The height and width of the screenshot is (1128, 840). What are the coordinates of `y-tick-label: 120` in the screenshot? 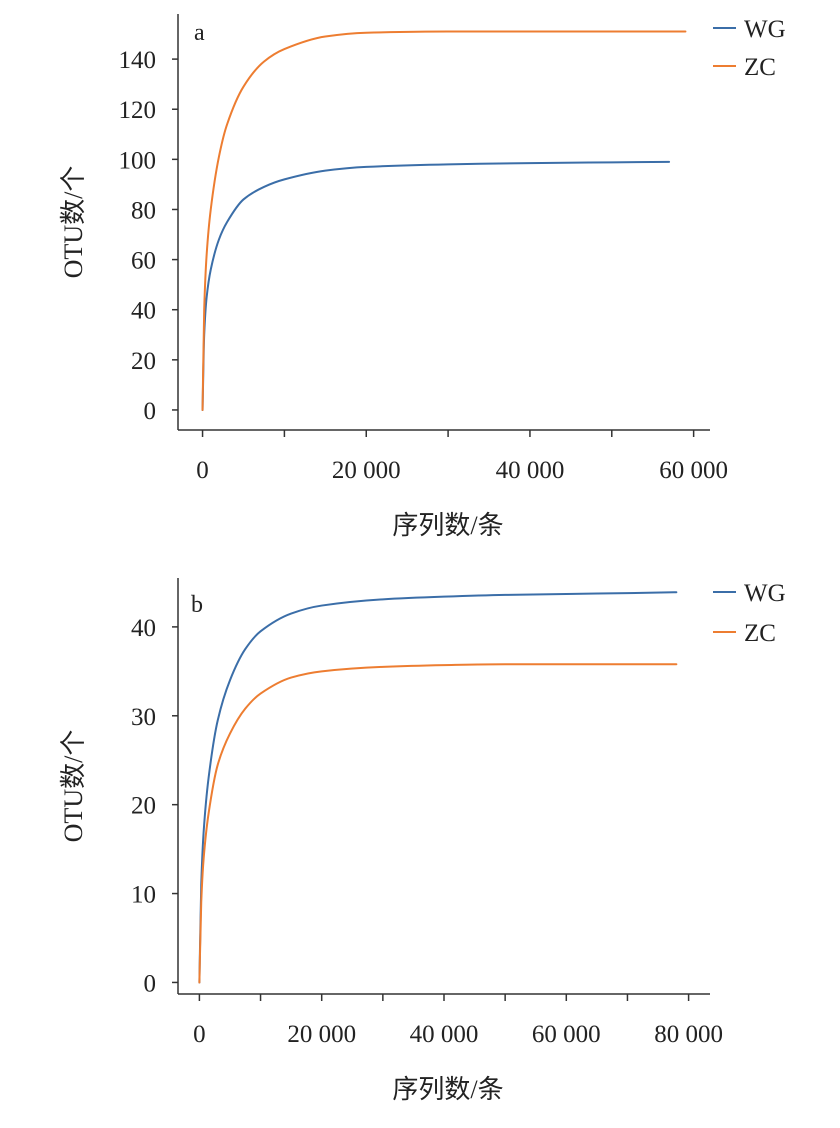 It's located at (138, 110).